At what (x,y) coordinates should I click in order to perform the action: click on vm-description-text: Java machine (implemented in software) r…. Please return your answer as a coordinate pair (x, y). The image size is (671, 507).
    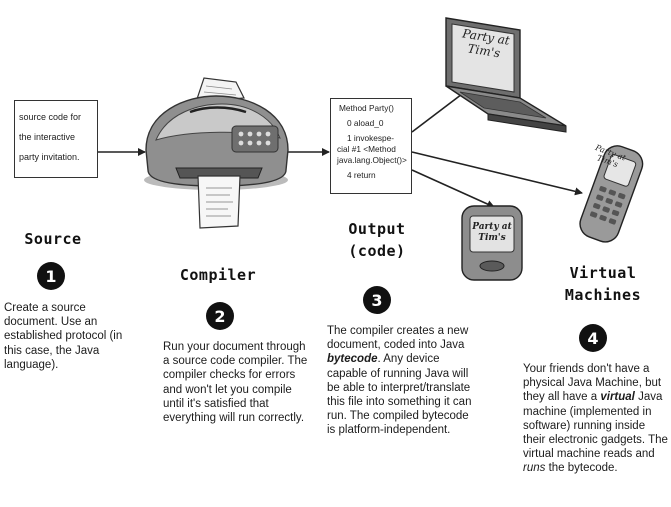
    Looking at the image, I should click on (595, 426).